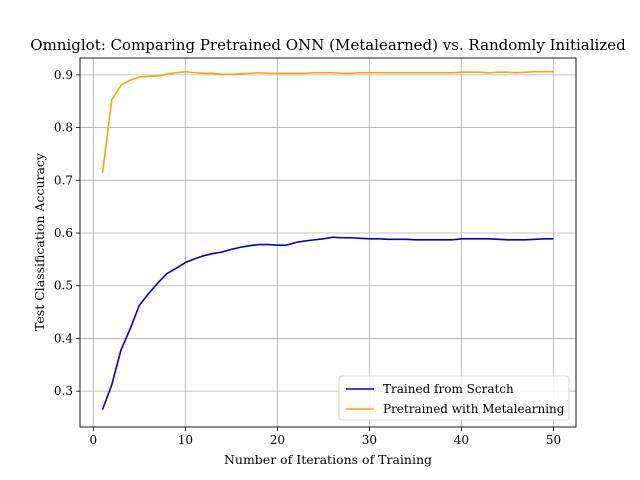  What do you see at coordinates (63, 128) in the screenshot?
I see `y-tick-label: 0.8` at bounding box center [63, 128].